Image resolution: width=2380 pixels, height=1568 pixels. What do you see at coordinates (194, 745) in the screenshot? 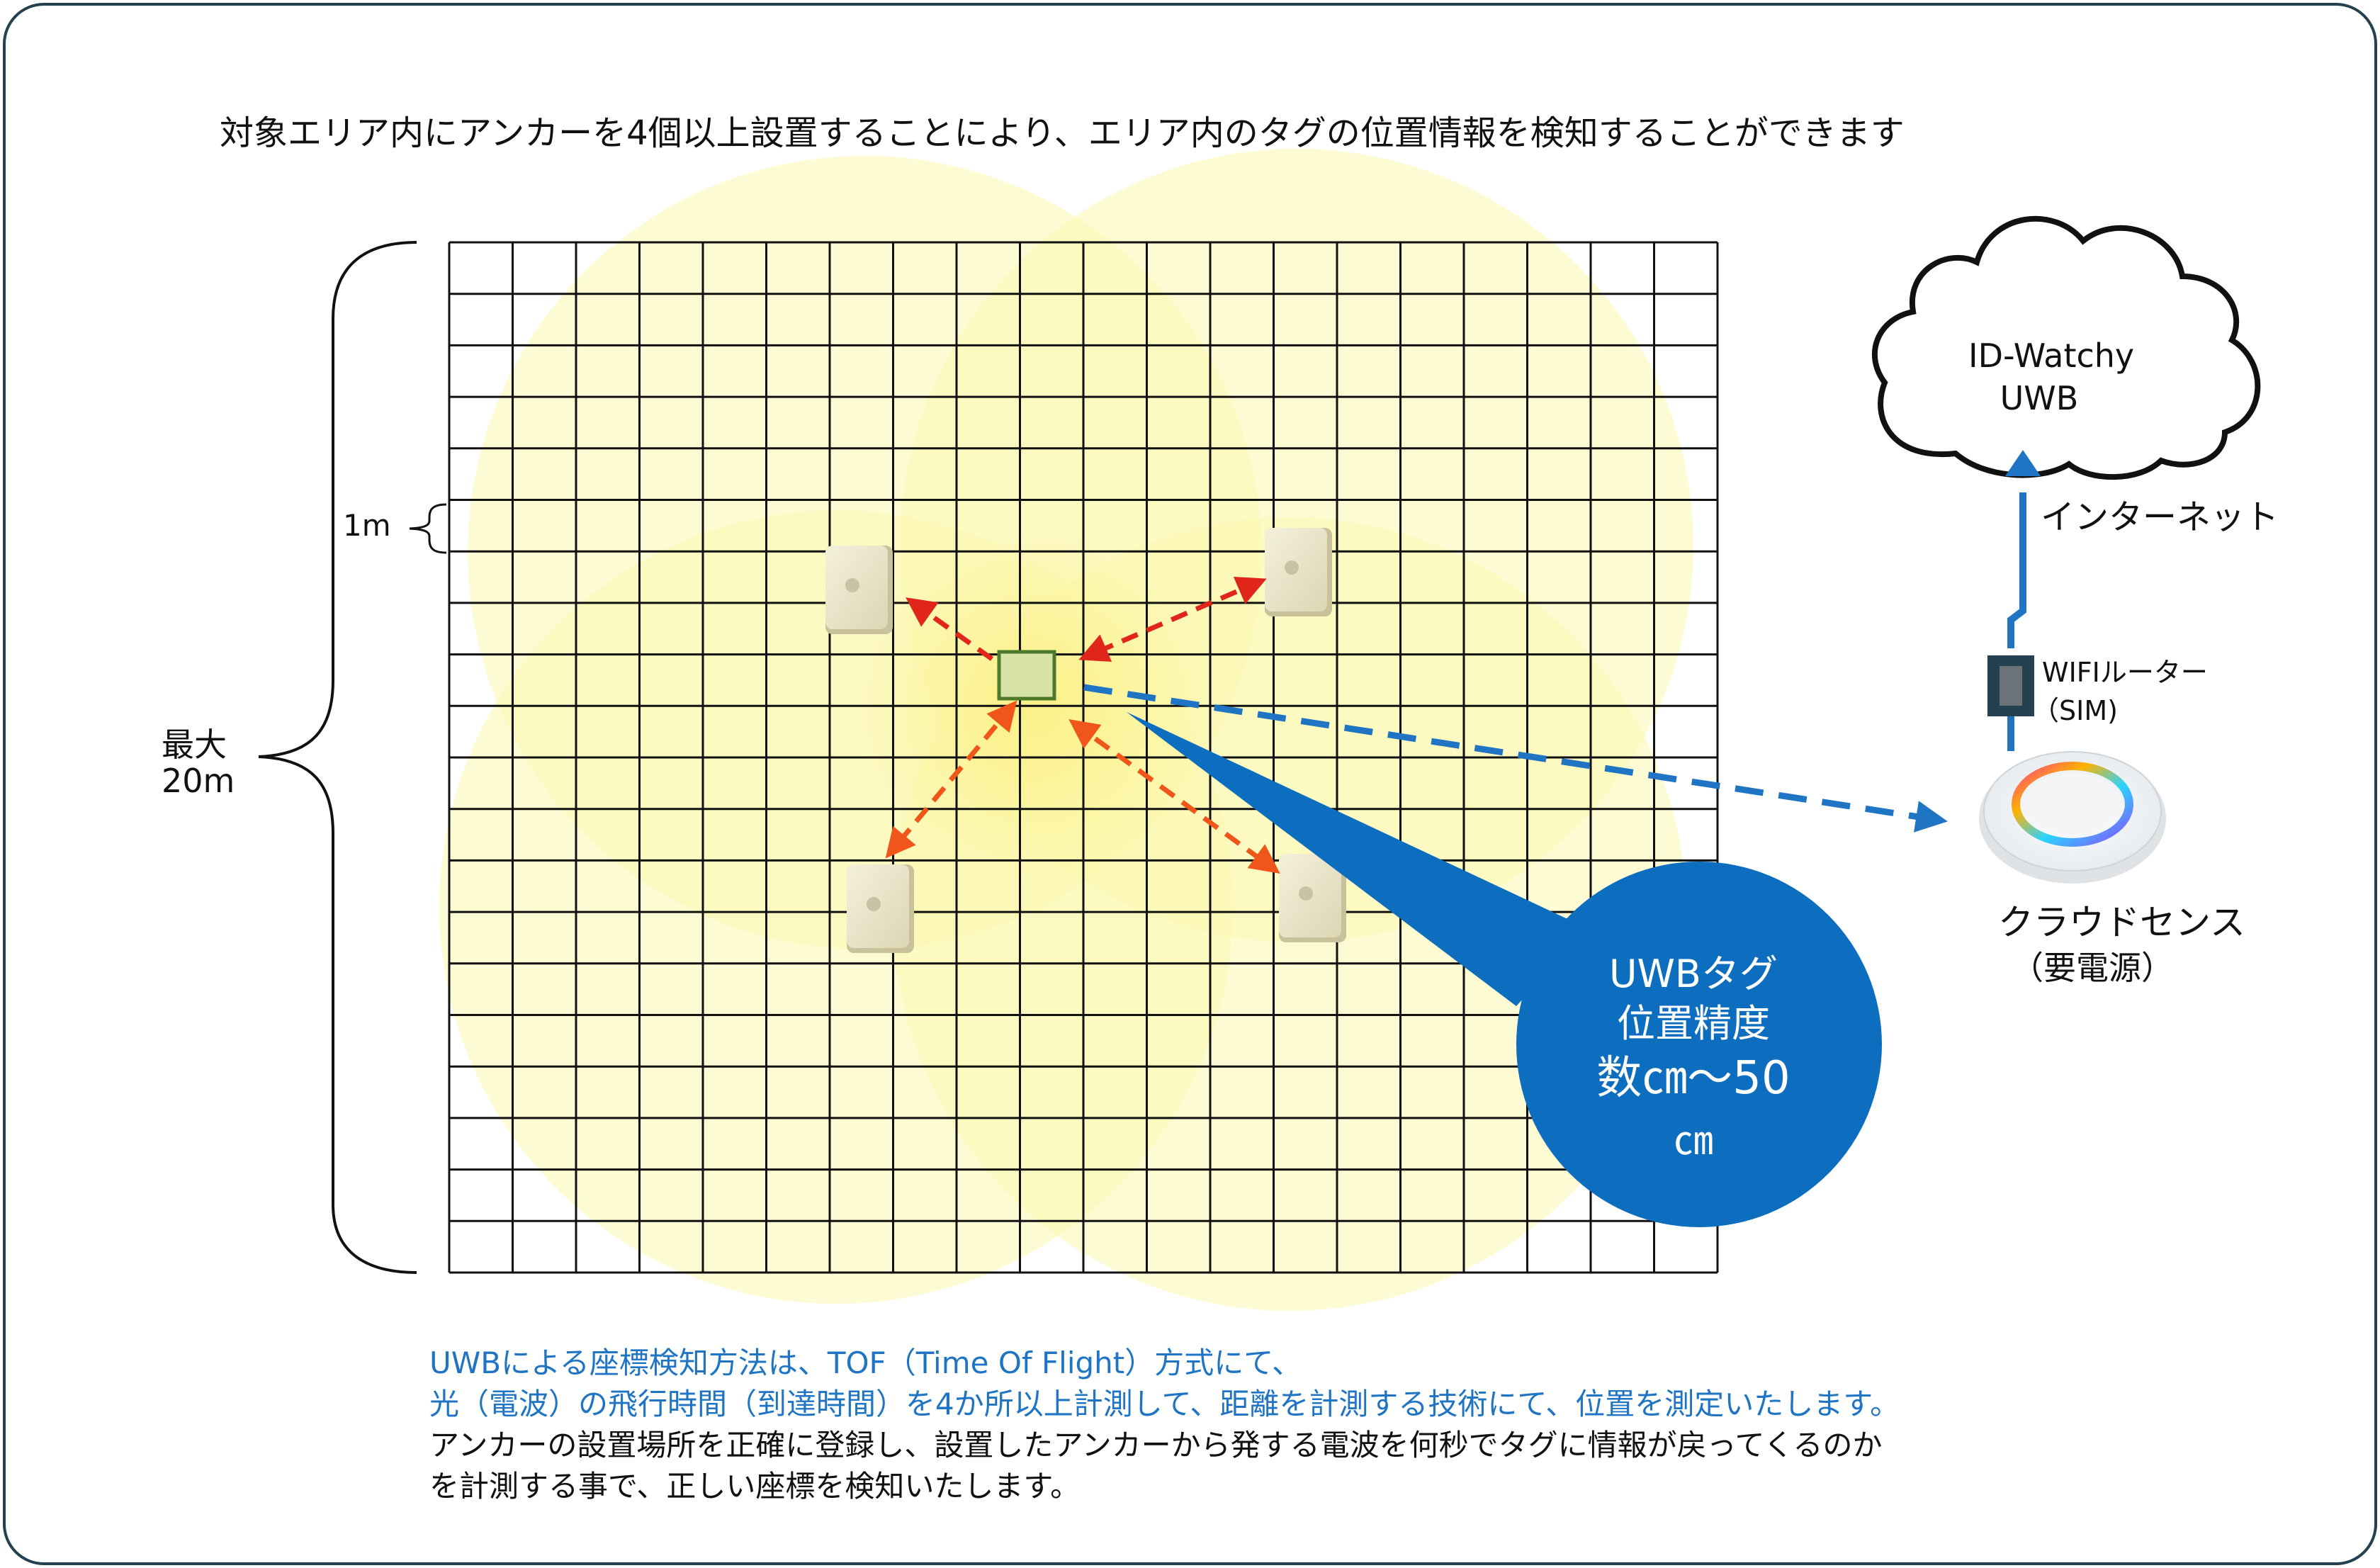
I see `dimension-max-label: 最大` at bounding box center [194, 745].